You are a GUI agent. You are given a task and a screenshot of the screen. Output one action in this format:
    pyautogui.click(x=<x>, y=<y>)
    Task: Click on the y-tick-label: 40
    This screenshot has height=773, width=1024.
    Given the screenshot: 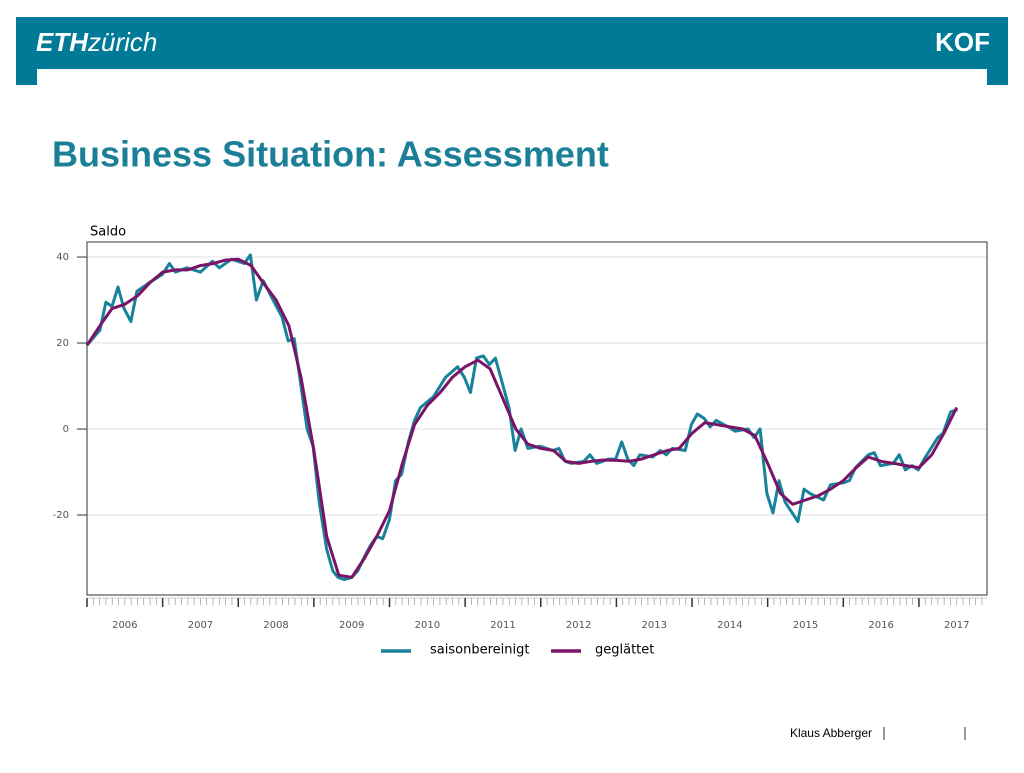 What is the action you would take?
    pyautogui.click(x=62, y=257)
    